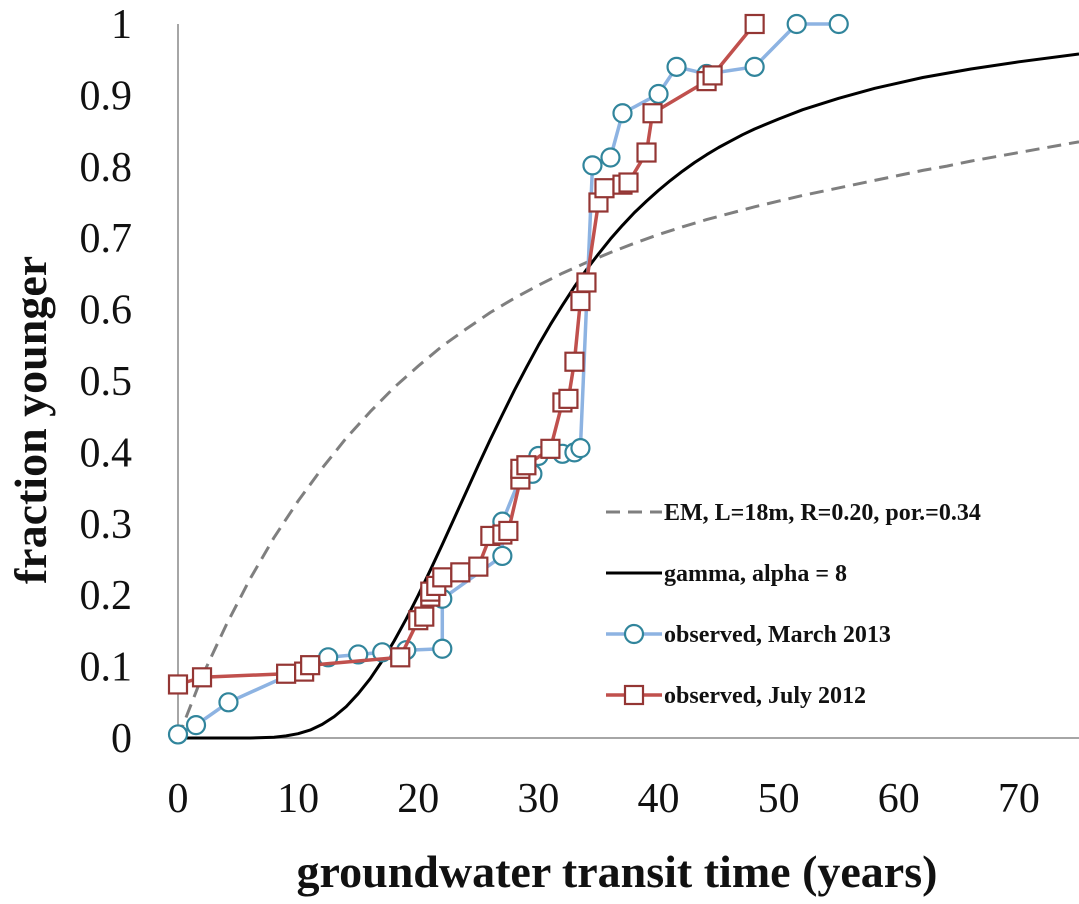 The height and width of the screenshot is (904, 1079). Describe the element at coordinates (106, 453) in the screenshot. I see `y-tick-label: 0.4` at that location.